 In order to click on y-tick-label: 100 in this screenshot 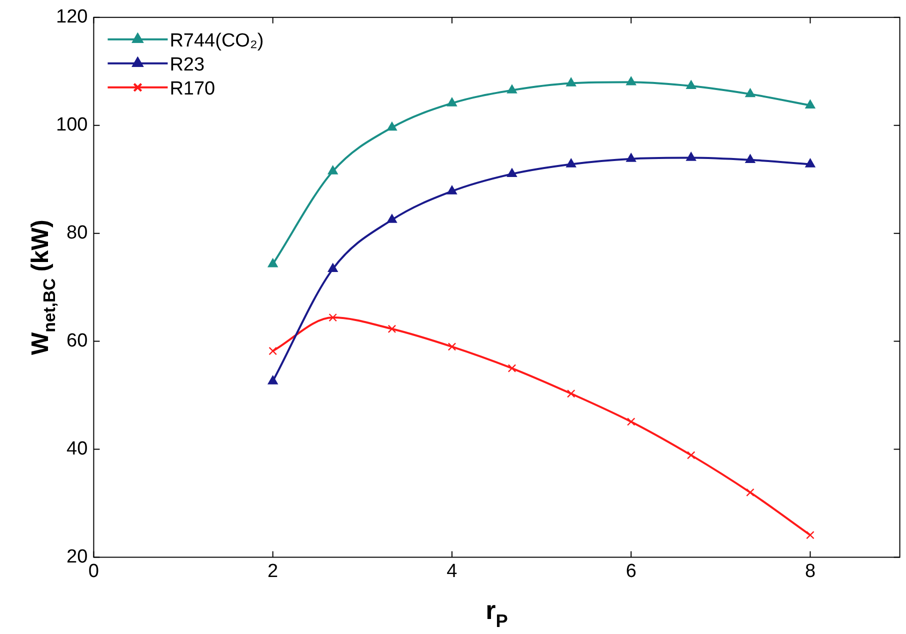, I will do `click(72, 125)`.